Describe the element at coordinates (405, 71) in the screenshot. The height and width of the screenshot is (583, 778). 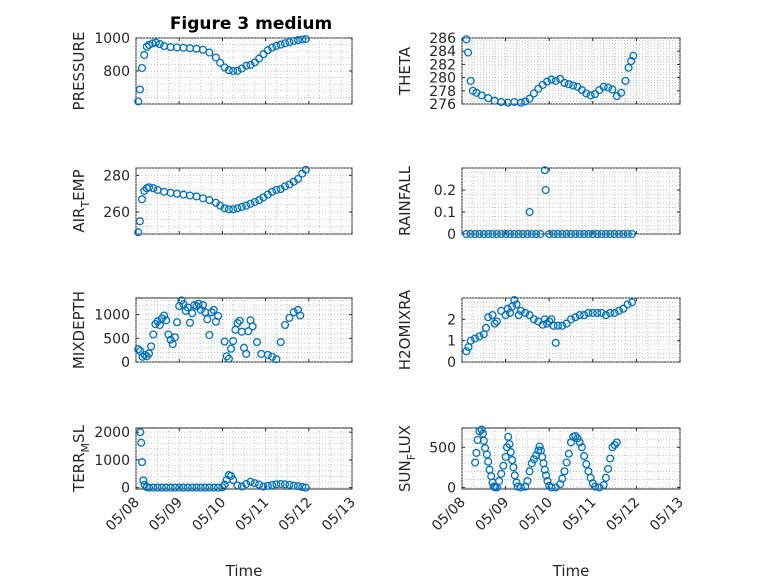
I see `y-axis-label: THETA` at that location.